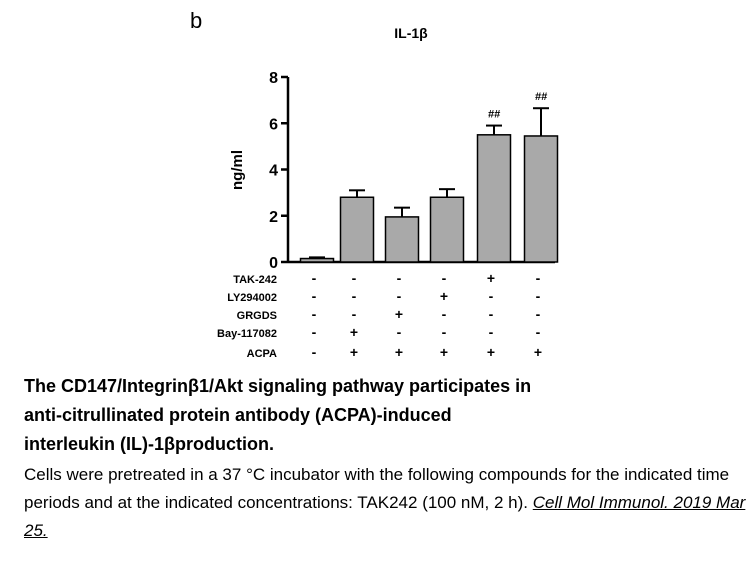 This screenshot has height=567, width=756. I want to click on y-tick-label: 6, so click(273, 124).